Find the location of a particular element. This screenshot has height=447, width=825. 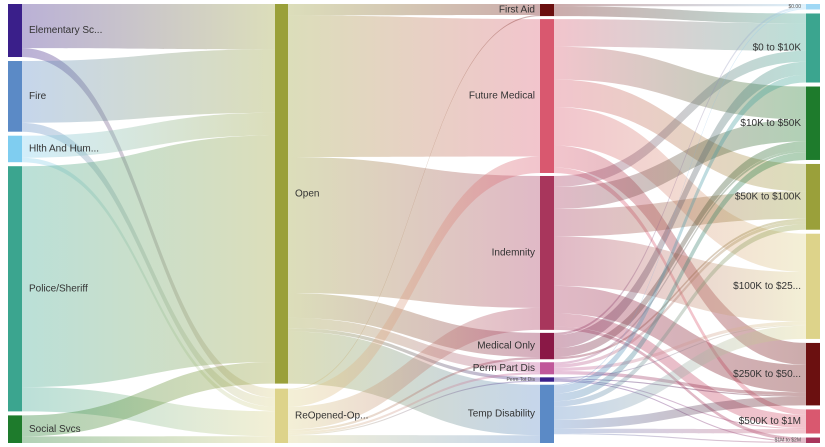

sankey-node-label-a3: $50K to $100K is located at coordinates (768, 196).